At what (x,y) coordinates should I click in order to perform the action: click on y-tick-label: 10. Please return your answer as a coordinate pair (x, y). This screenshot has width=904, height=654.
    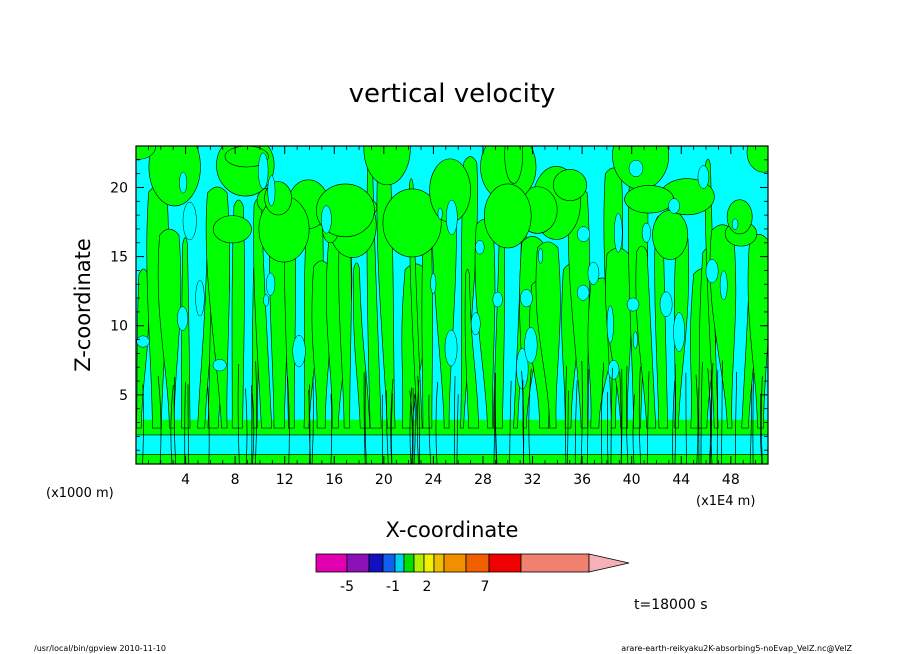
    Looking at the image, I should click on (119, 327).